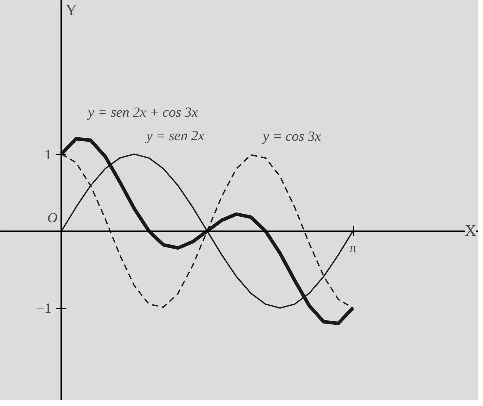  I want to click on y-tick-label: −1, so click(44, 310).